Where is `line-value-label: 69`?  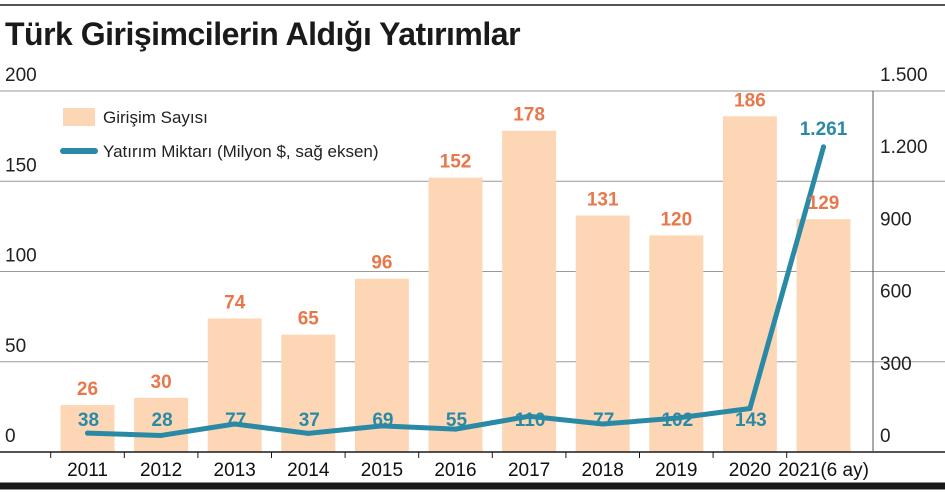 line-value-label: 69 is located at coordinates (382, 420).